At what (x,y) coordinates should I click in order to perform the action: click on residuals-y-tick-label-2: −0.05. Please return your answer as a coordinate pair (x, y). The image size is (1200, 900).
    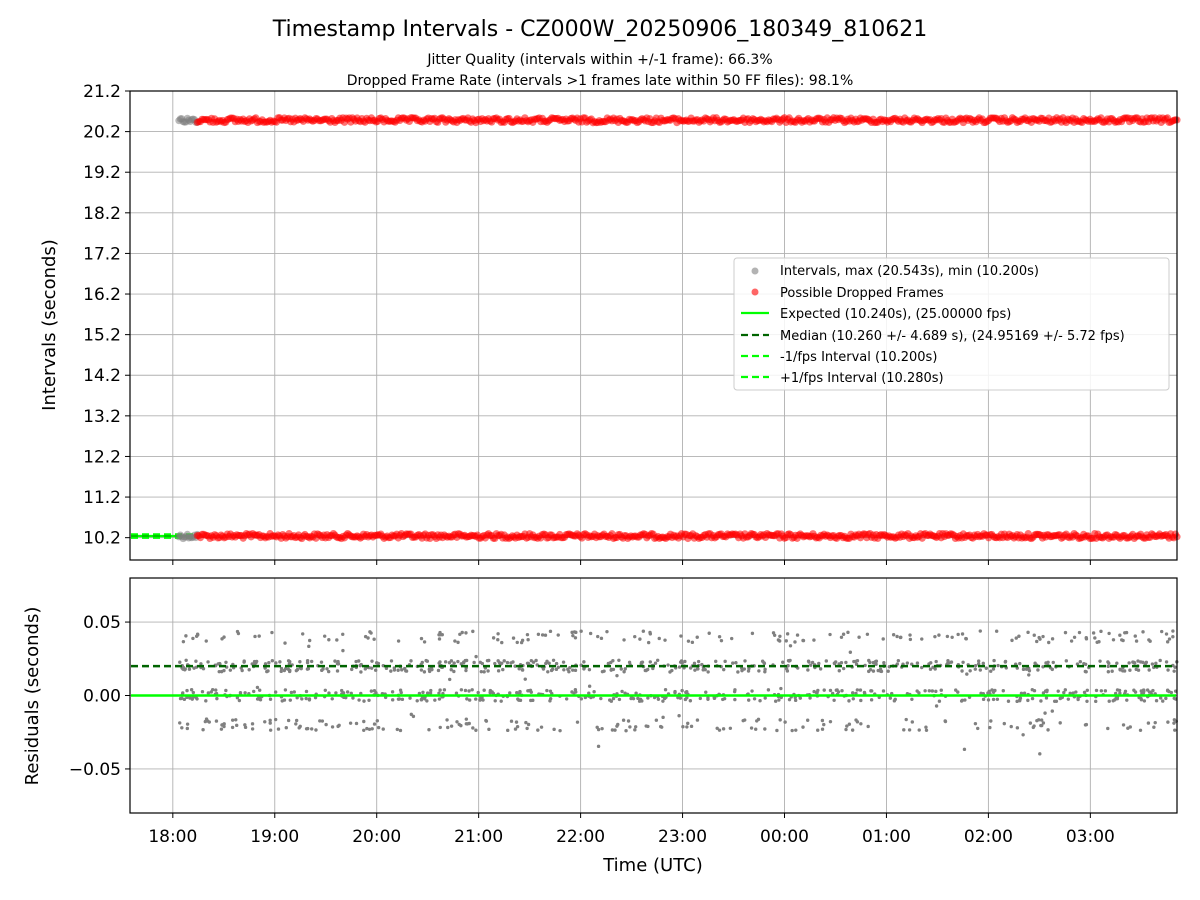
    Looking at the image, I should click on (95, 770).